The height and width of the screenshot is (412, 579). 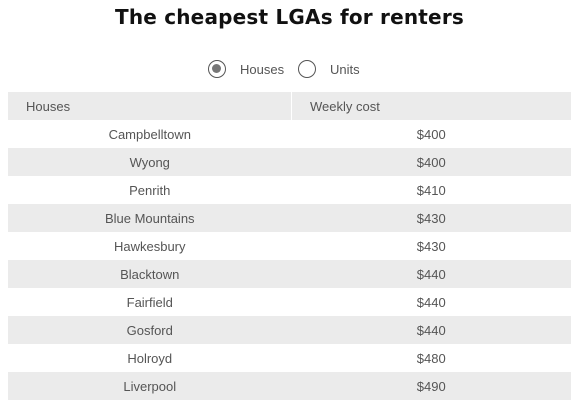 I want to click on table-row: Blacktown $440, so click(x=289, y=274).